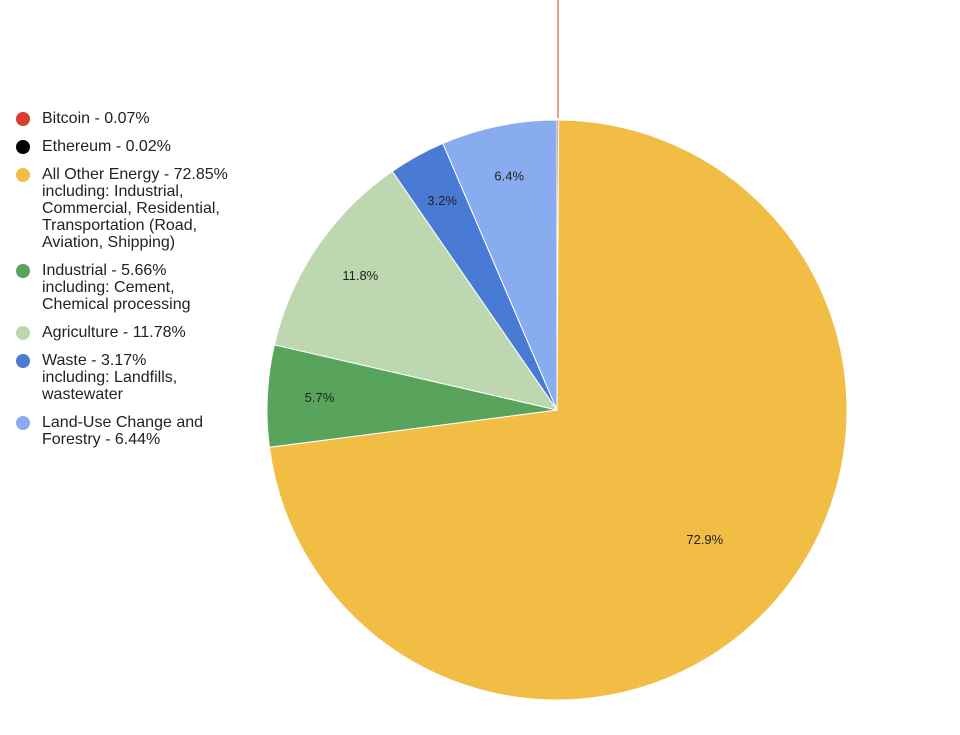  Describe the element at coordinates (82, 394) in the screenshot. I see `legend-label-line: wastewater` at that location.